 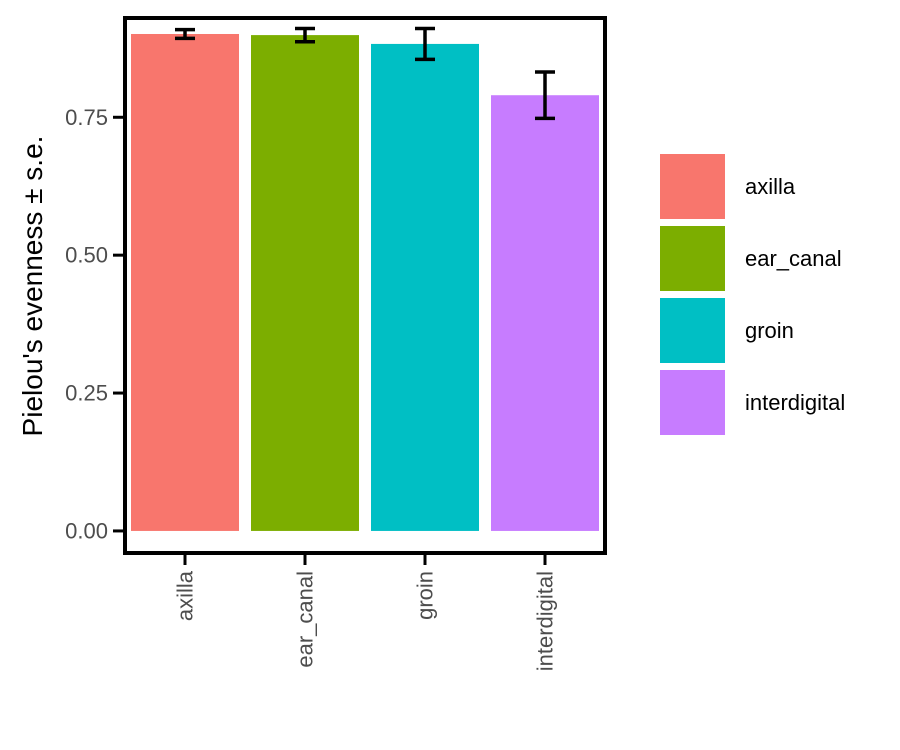 I want to click on bar-interdigital, so click(x=545, y=313).